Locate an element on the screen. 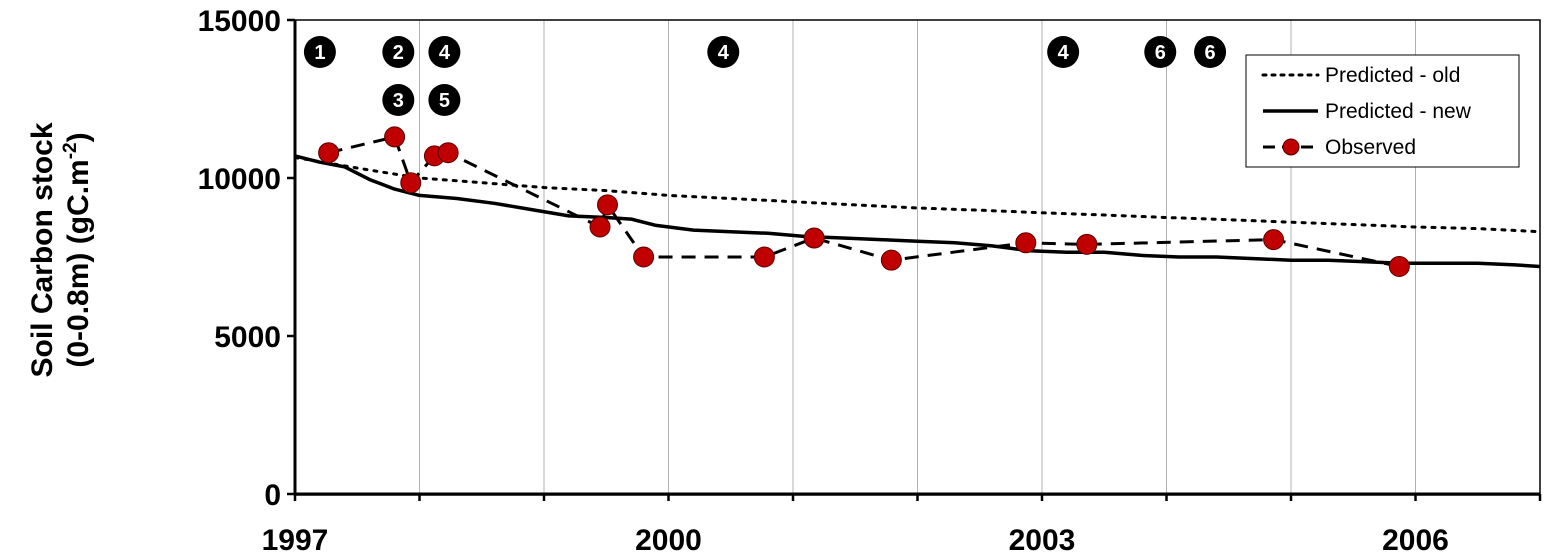  annotation-badge: 2 is located at coordinates (398, 52).